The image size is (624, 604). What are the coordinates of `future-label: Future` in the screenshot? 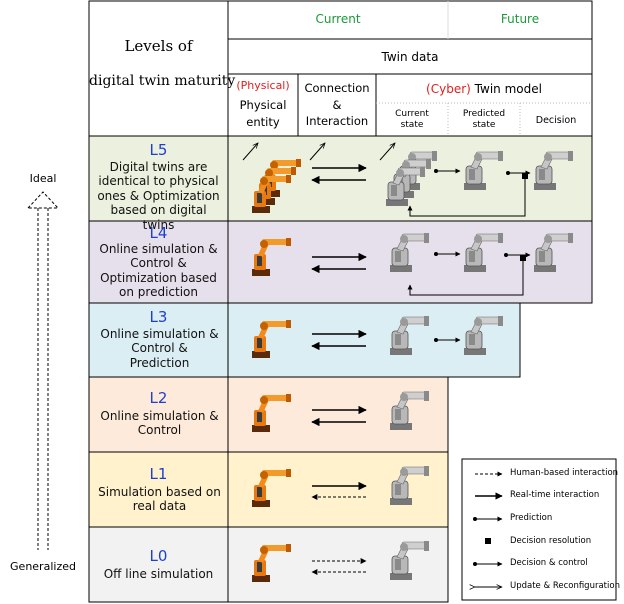 It's located at (520, 19).